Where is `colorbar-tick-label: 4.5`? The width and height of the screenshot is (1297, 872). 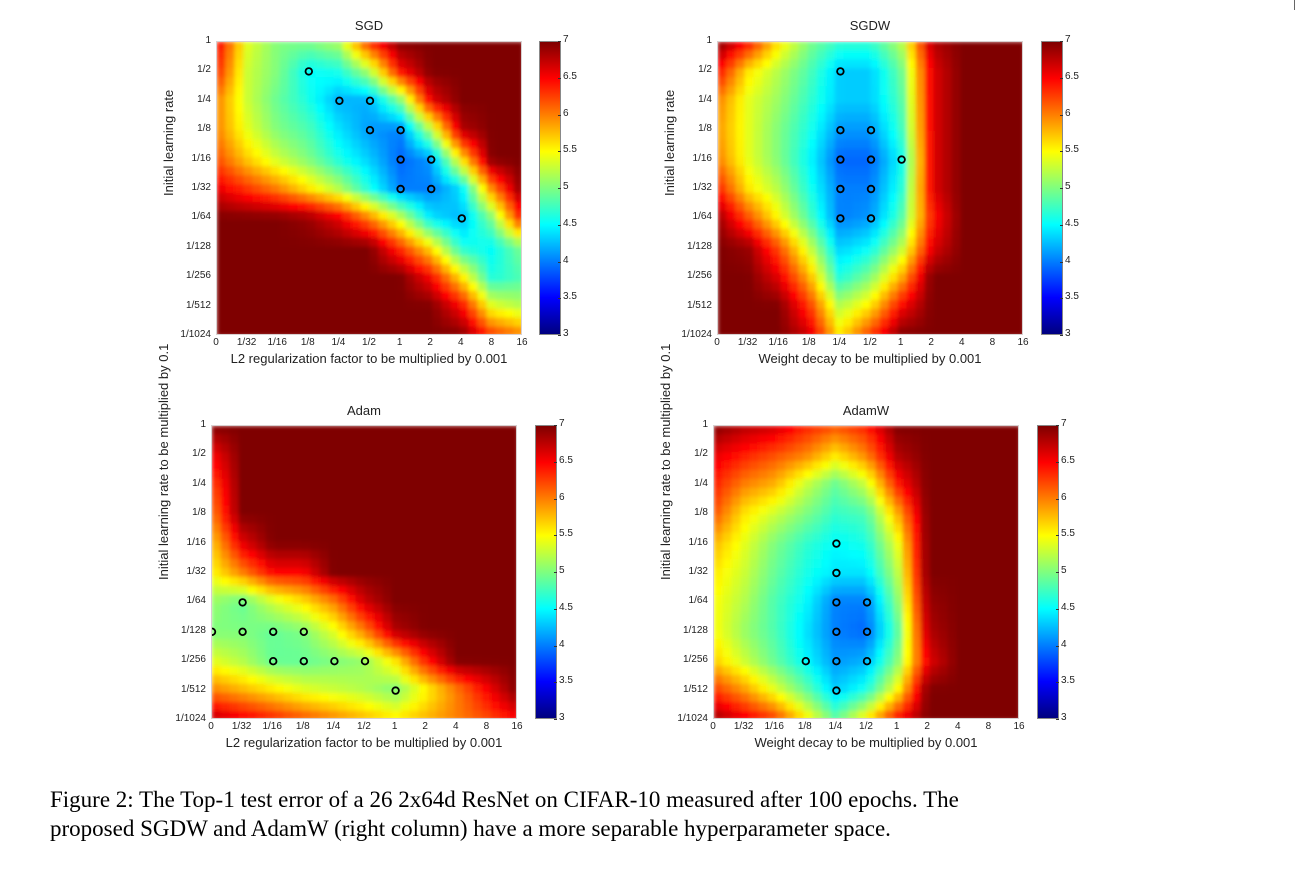 colorbar-tick-label: 4.5 is located at coordinates (1072, 223).